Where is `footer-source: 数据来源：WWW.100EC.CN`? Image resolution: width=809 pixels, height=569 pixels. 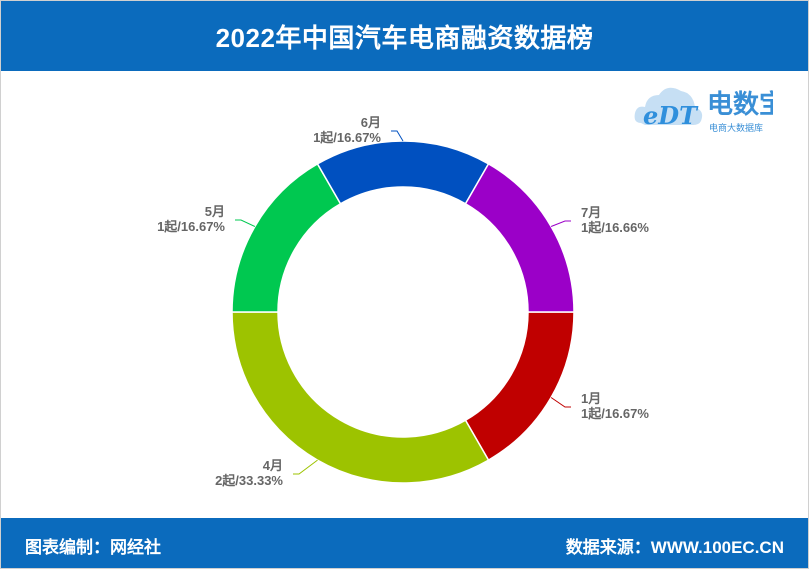 footer-source: 数据来源：WWW.100EC.CN is located at coordinates (674, 547).